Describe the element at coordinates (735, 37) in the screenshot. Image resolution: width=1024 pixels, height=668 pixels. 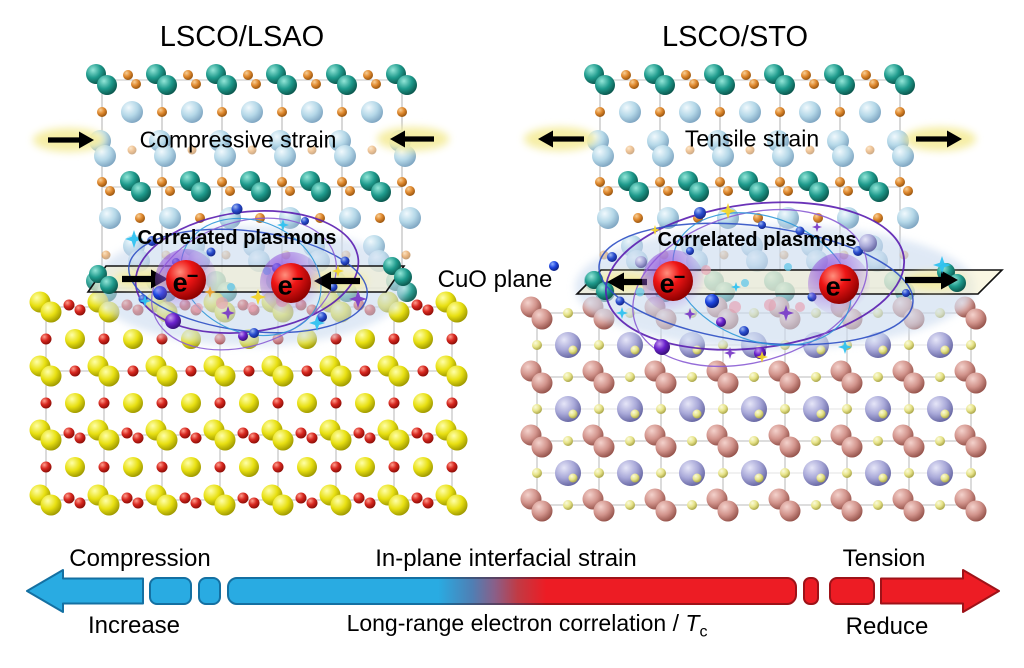
I see `panel-title-lsco-sto: LSCO/STO` at that location.